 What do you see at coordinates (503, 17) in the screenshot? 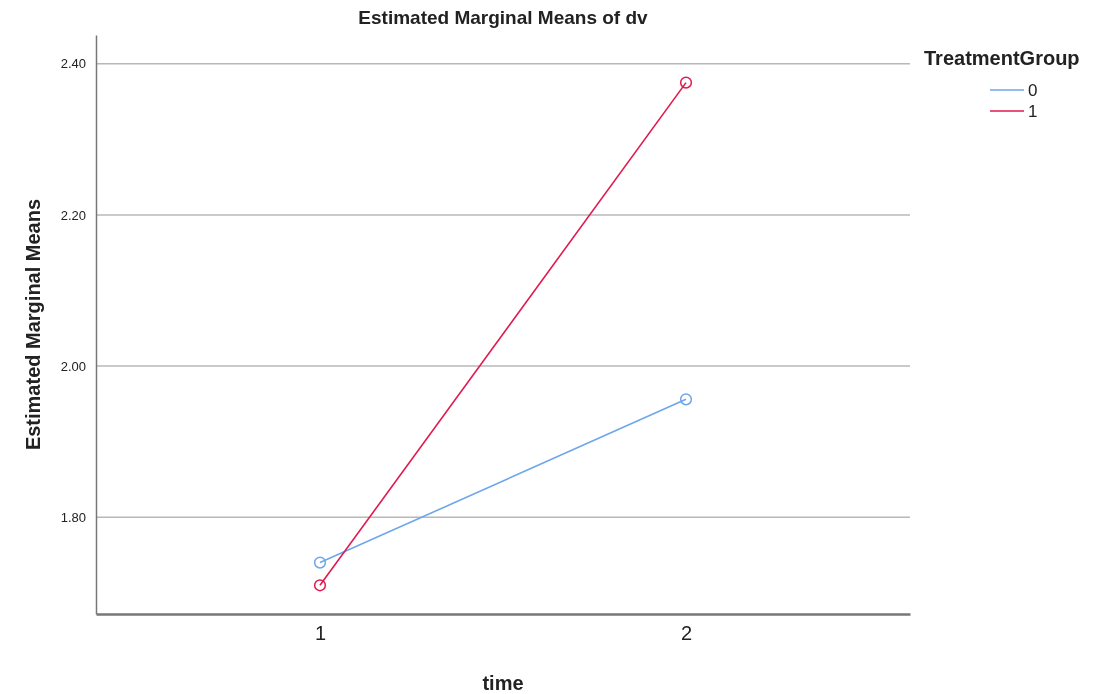
I see `chart-title: Estimated Marginal Means of dv` at bounding box center [503, 17].